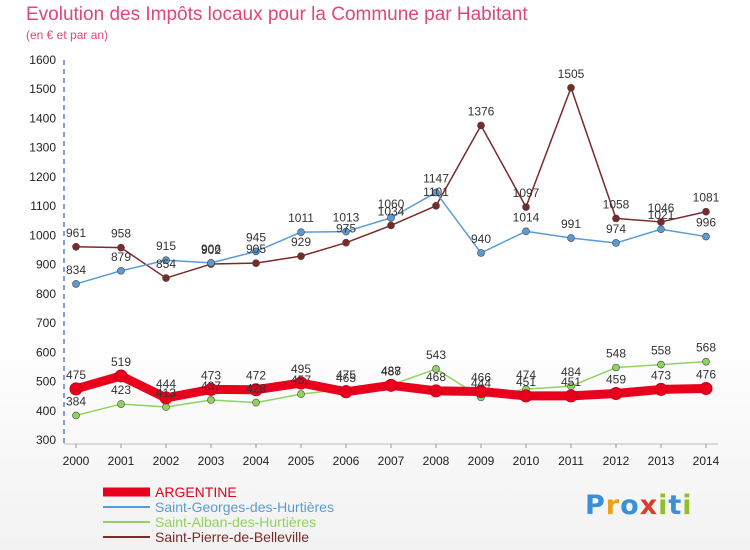 The height and width of the screenshot is (550, 750). What do you see at coordinates (301, 218) in the screenshot?
I see `data-label: 1011` at bounding box center [301, 218].